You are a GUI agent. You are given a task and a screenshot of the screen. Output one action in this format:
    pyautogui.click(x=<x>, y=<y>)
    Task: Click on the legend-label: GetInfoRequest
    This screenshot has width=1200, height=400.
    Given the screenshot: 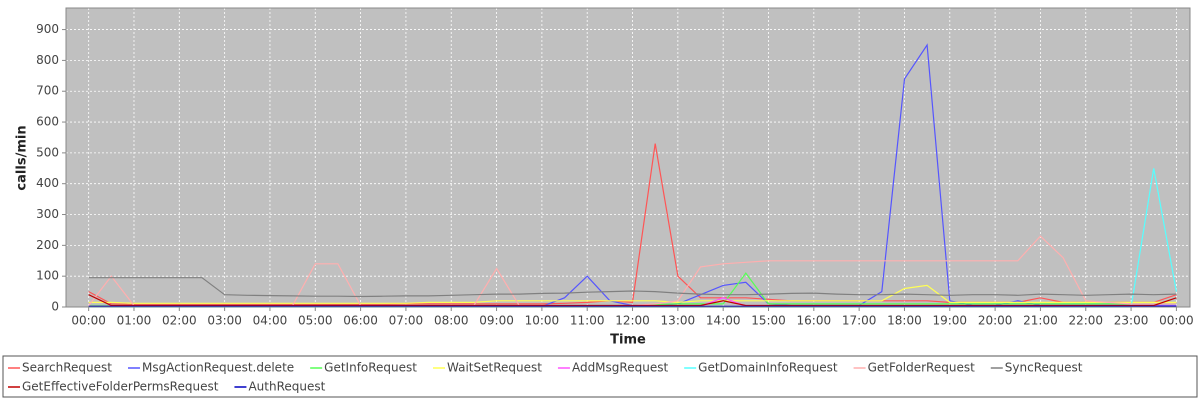 What is the action you would take?
    pyautogui.click(x=370, y=368)
    